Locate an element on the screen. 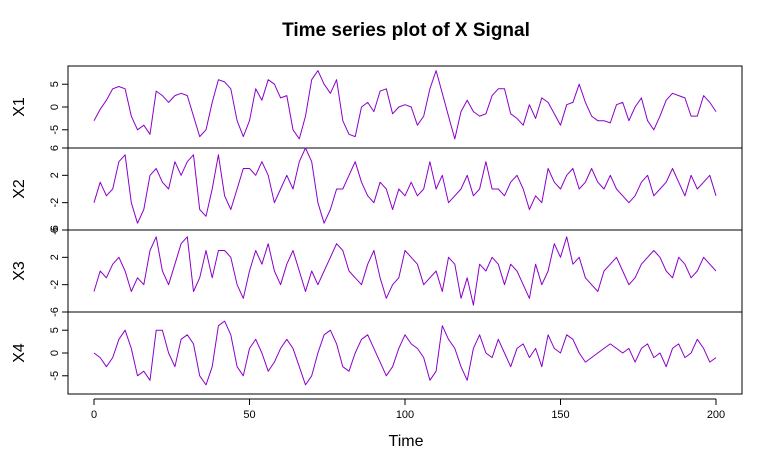 The height and width of the screenshot is (475, 770). series-line-x2 is located at coordinates (405, 185).